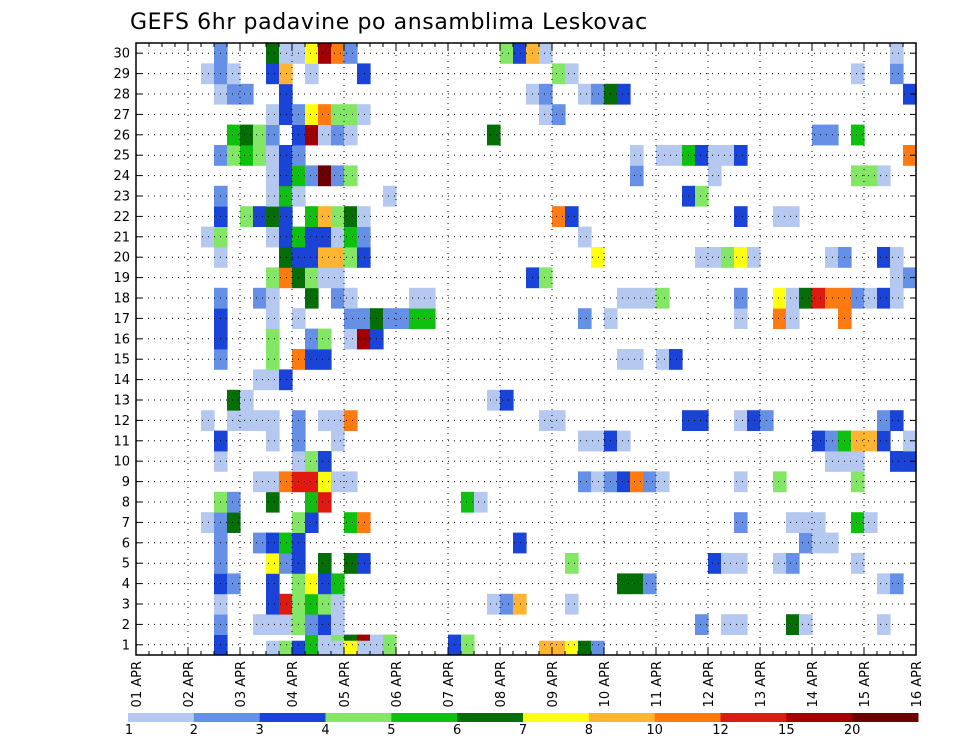 Image resolution: width=960 pixels, height=742 pixels. I want to click on color-legend: 1 2 3 4 5 6 7 8 10 12 15 20, so click(522, 725).